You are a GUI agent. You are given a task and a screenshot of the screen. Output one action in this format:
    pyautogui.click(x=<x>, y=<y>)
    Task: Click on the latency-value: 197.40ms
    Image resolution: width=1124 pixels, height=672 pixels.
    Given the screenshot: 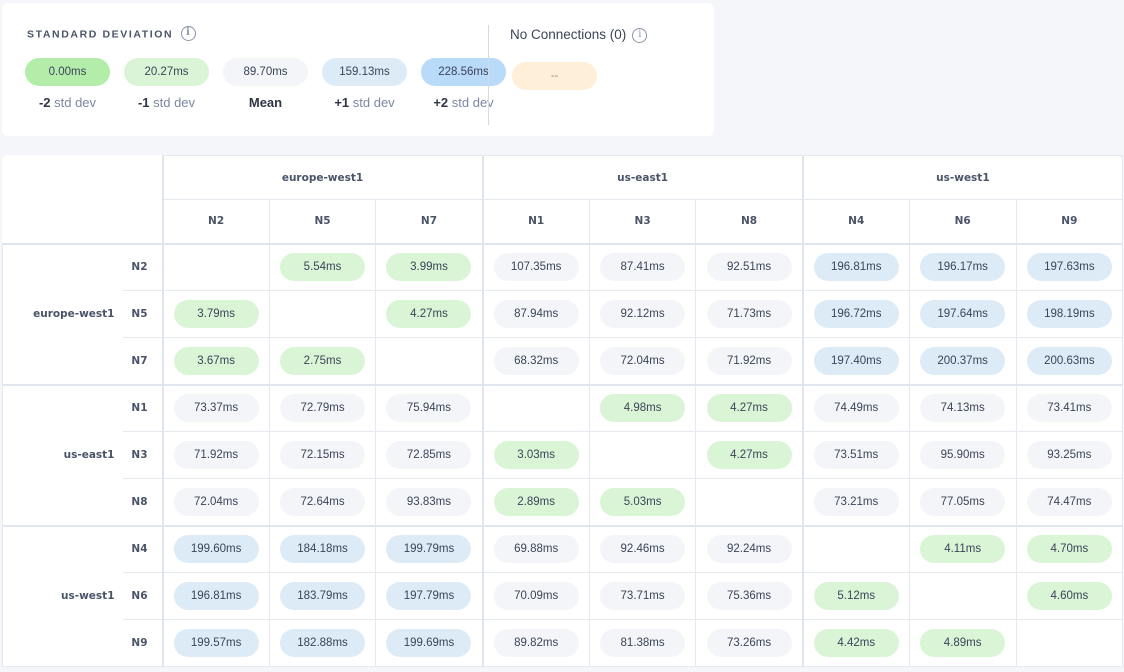 What is the action you would take?
    pyautogui.click(x=856, y=360)
    